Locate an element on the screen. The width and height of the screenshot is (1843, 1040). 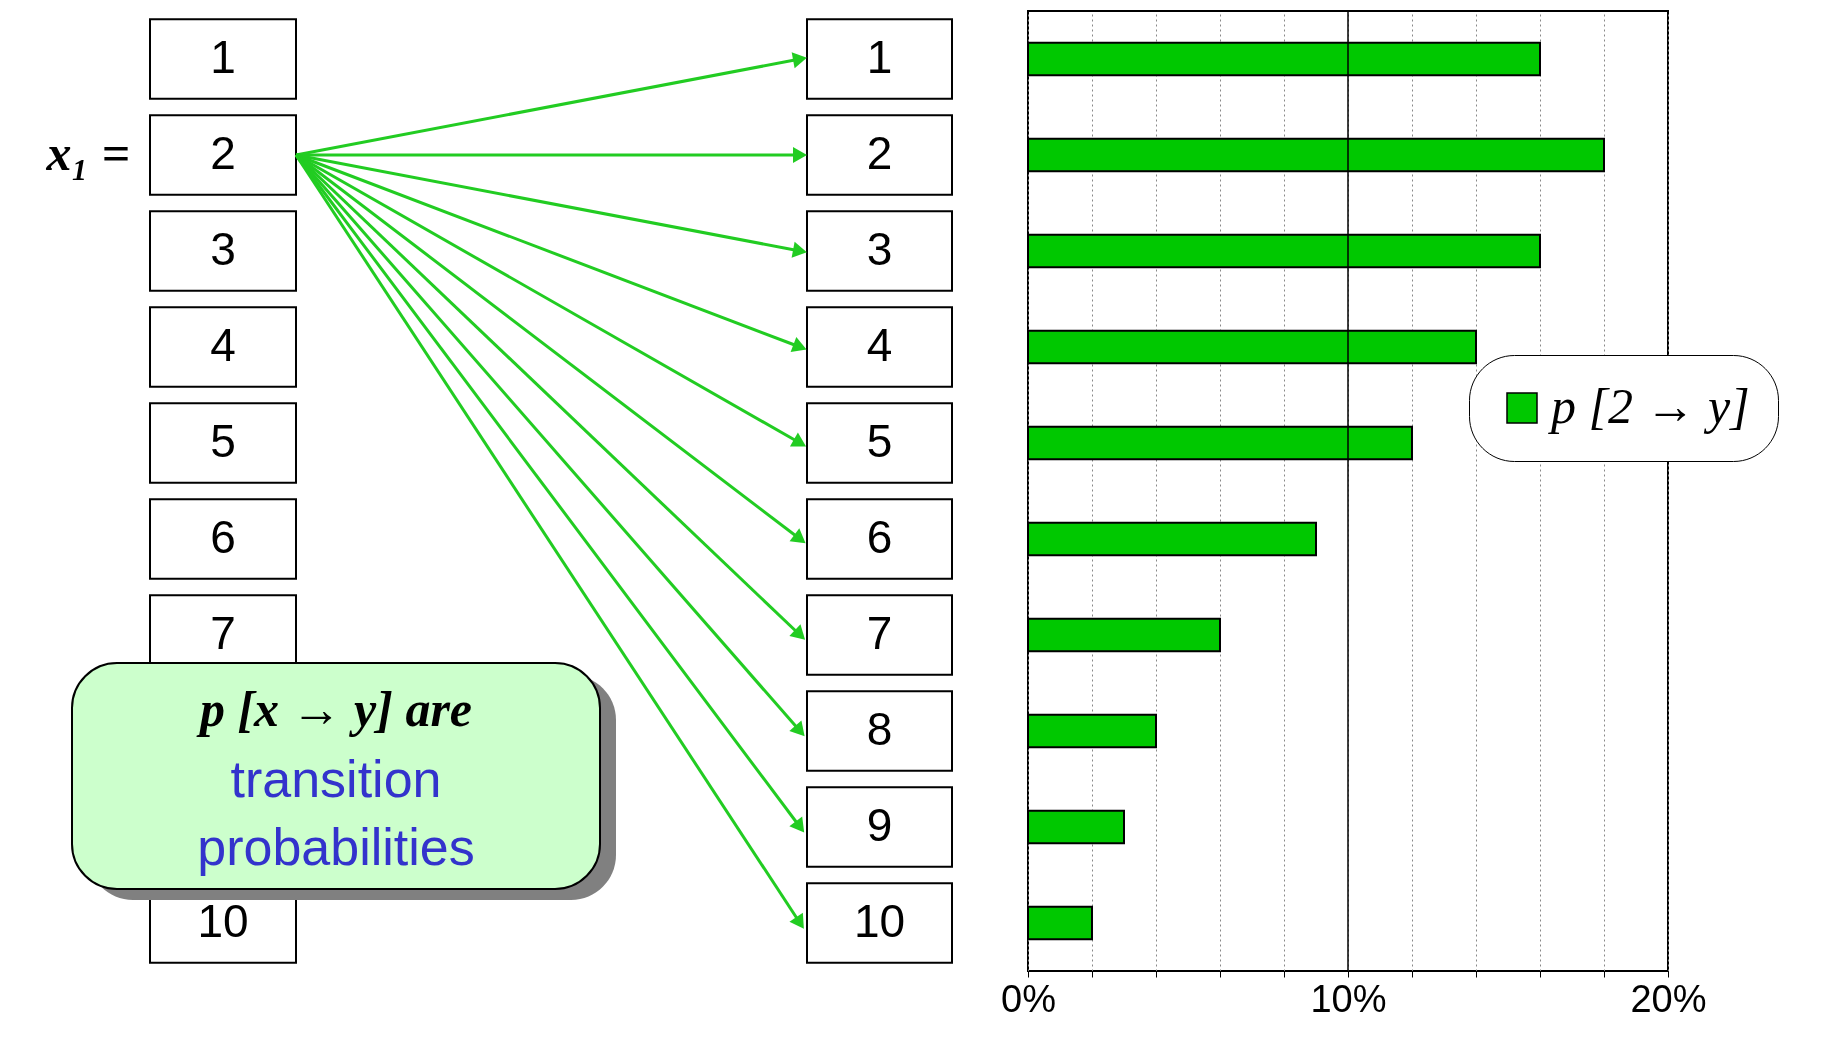
y-tick-label: 6 is located at coordinates (879, 537).